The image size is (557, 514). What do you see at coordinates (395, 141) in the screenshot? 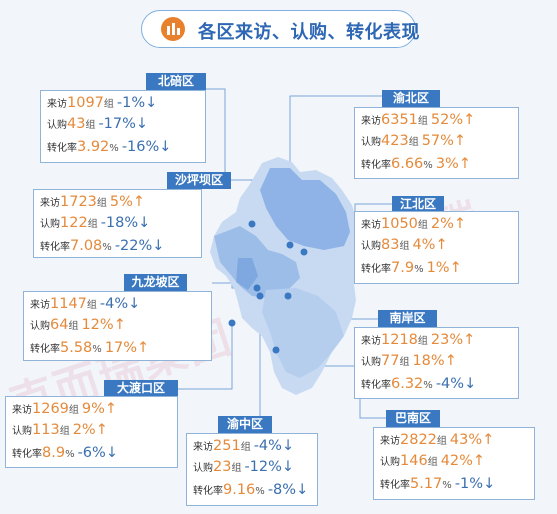
I see `metric-value: 423` at bounding box center [395, 141].